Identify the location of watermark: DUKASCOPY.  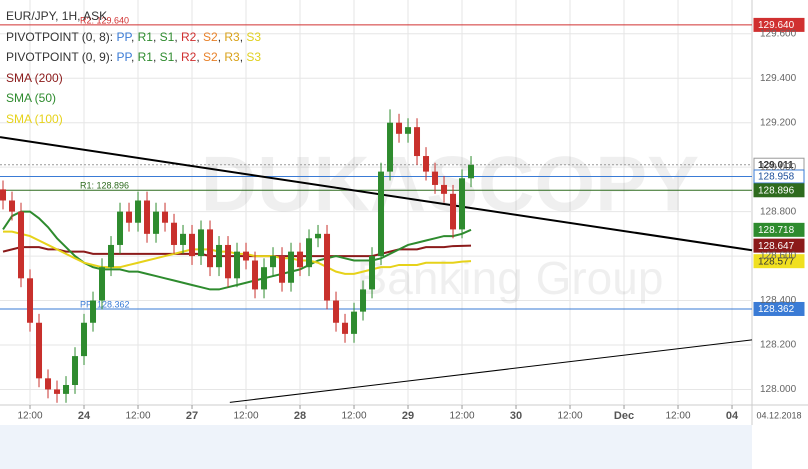
(450, 184).